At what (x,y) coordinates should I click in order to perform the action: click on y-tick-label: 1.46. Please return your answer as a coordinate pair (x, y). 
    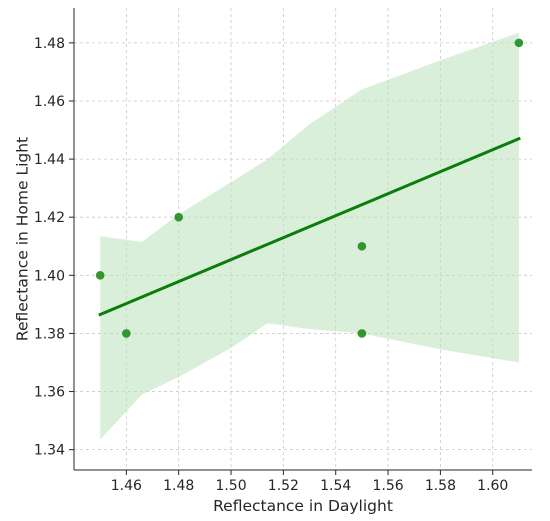
    Looking at the image, I should click on (49, 102).